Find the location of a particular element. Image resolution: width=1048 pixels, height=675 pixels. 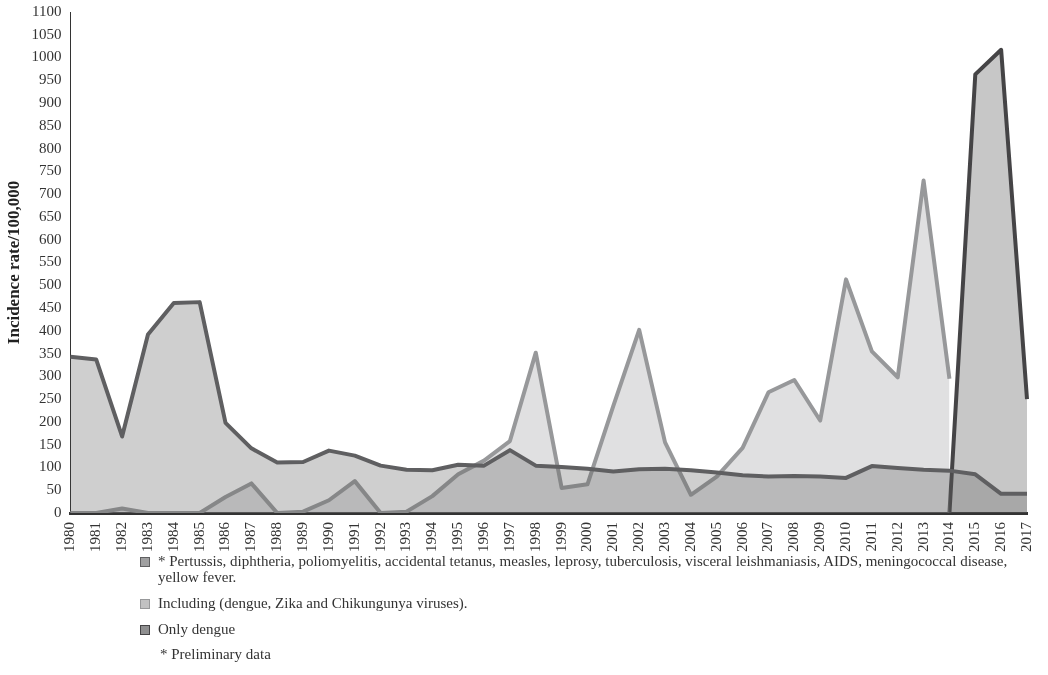

text: * Preliminary data is located at coordinates (215, 654).